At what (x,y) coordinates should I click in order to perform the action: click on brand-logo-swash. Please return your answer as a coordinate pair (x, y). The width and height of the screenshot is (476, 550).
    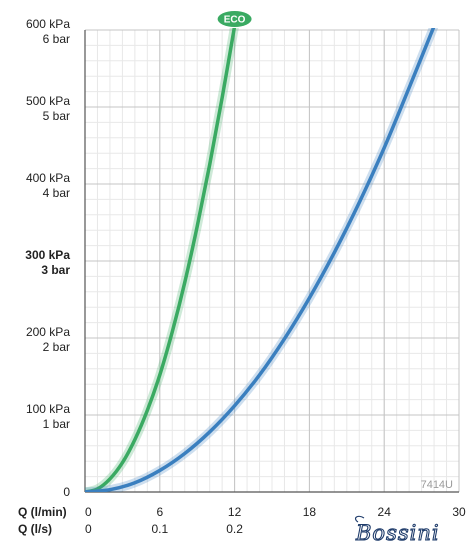
    Looking at the image, I should click on (360, 519).